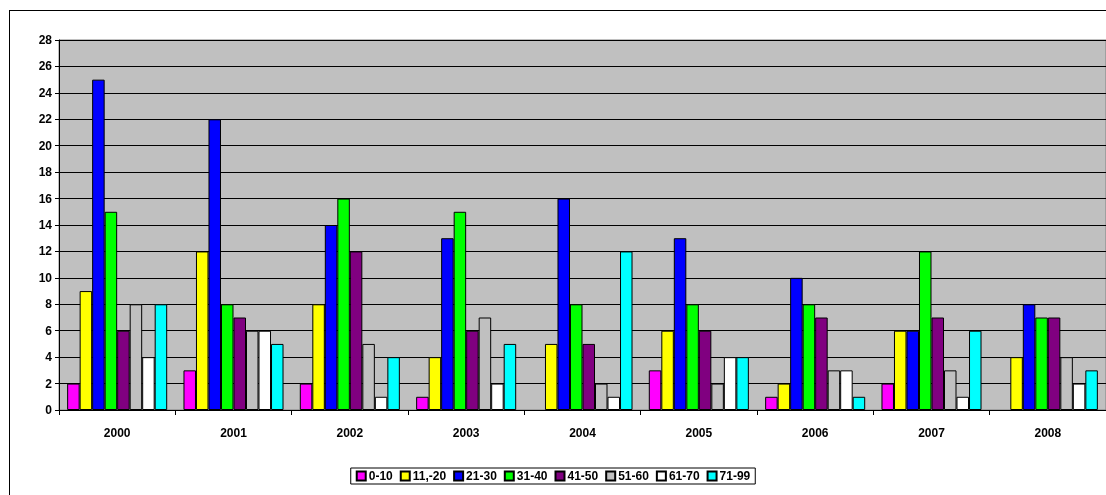 This screenshot has height=495, width=1106. What do you see at coordinates (49, 304) in the screenshot?
I see `y-tick-label: 8` at bounding box center [49, 304].